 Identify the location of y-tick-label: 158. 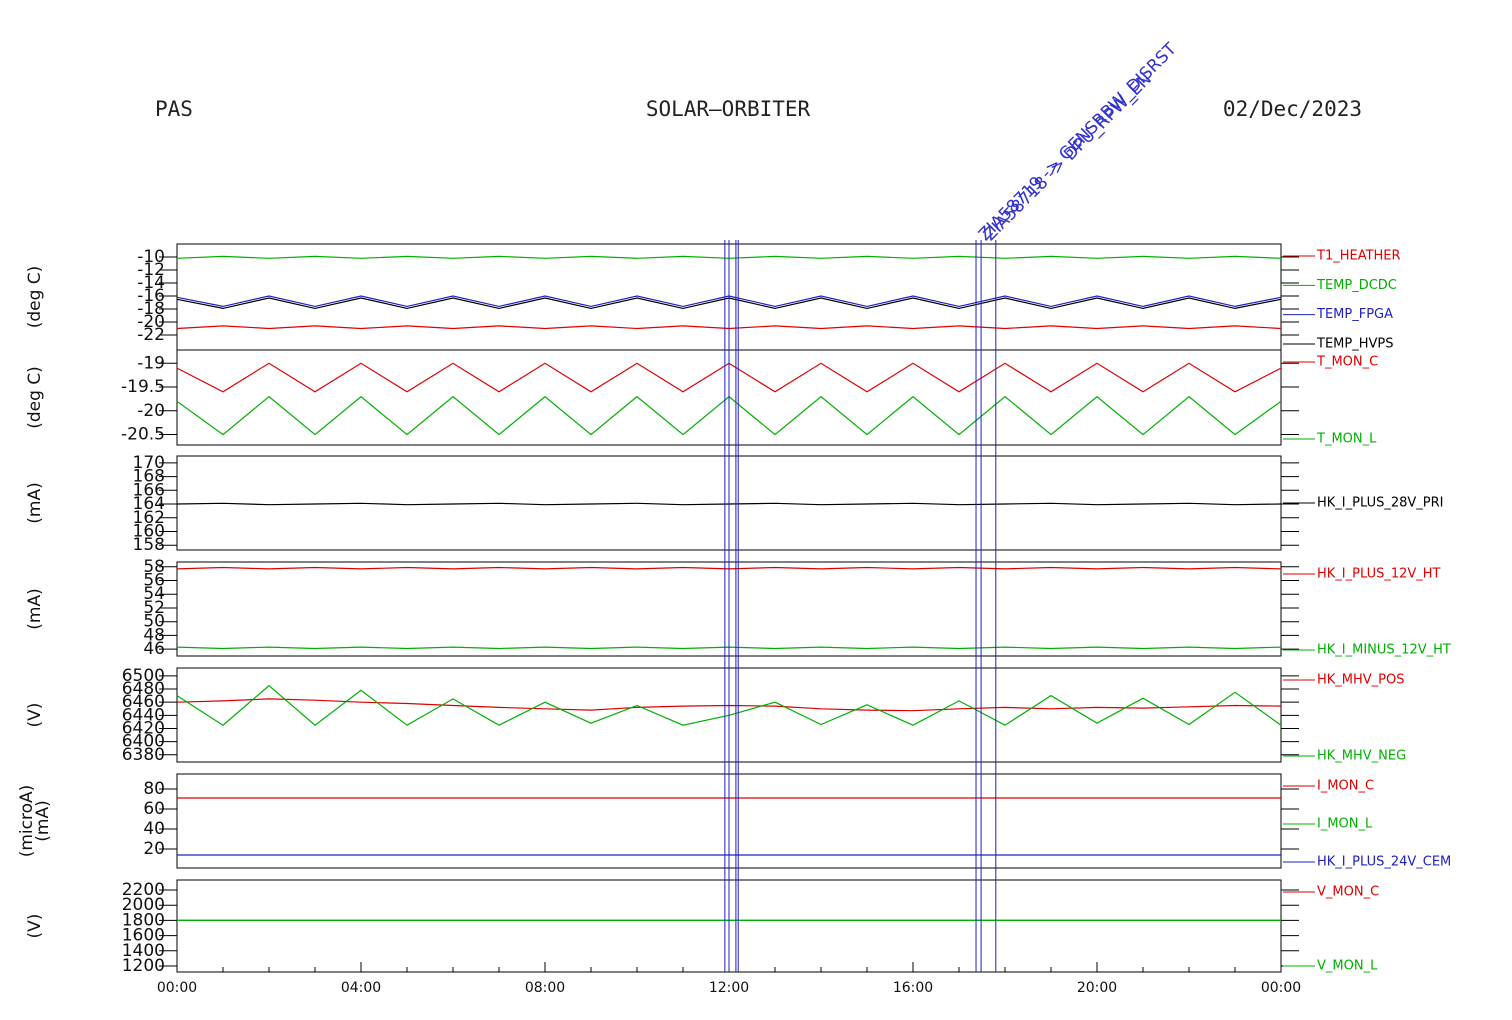
(149, 545).